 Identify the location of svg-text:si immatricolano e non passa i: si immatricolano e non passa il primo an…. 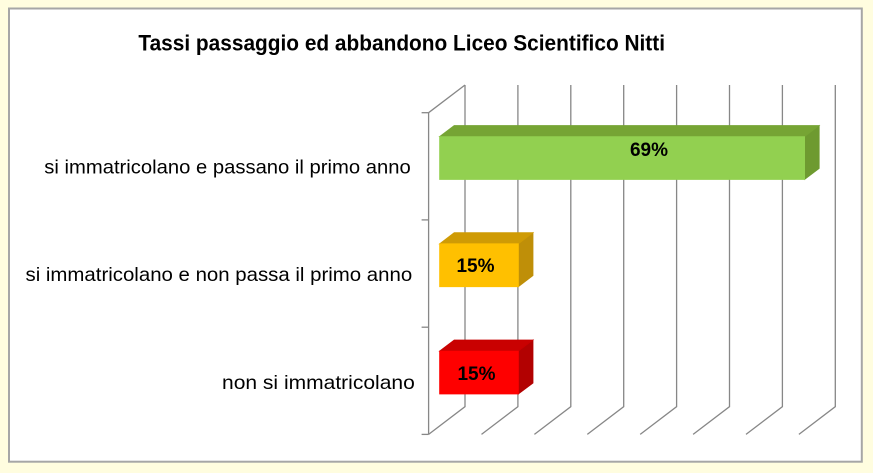
(219, 275).